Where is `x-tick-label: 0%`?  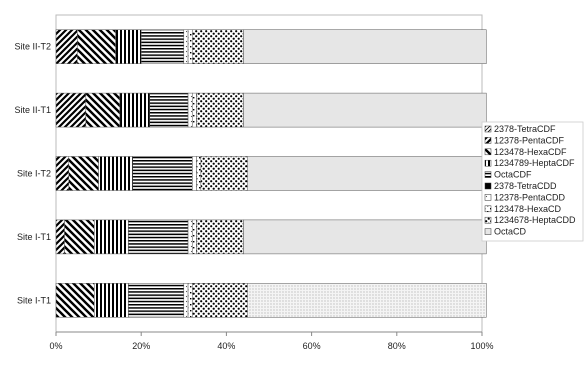 x-tick-label: 0% is located at coordinates (55, 346).